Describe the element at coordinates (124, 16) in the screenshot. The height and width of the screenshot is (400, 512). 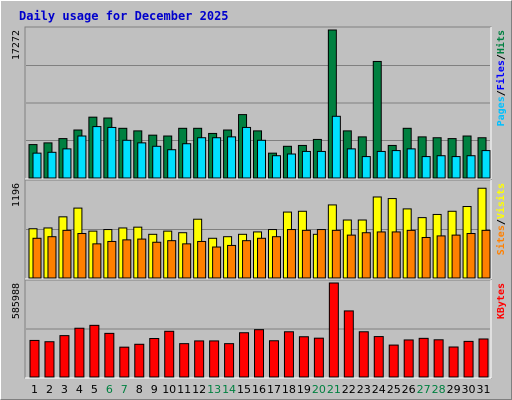
I see `chart-title: Daily usage for December 2025` at that location.